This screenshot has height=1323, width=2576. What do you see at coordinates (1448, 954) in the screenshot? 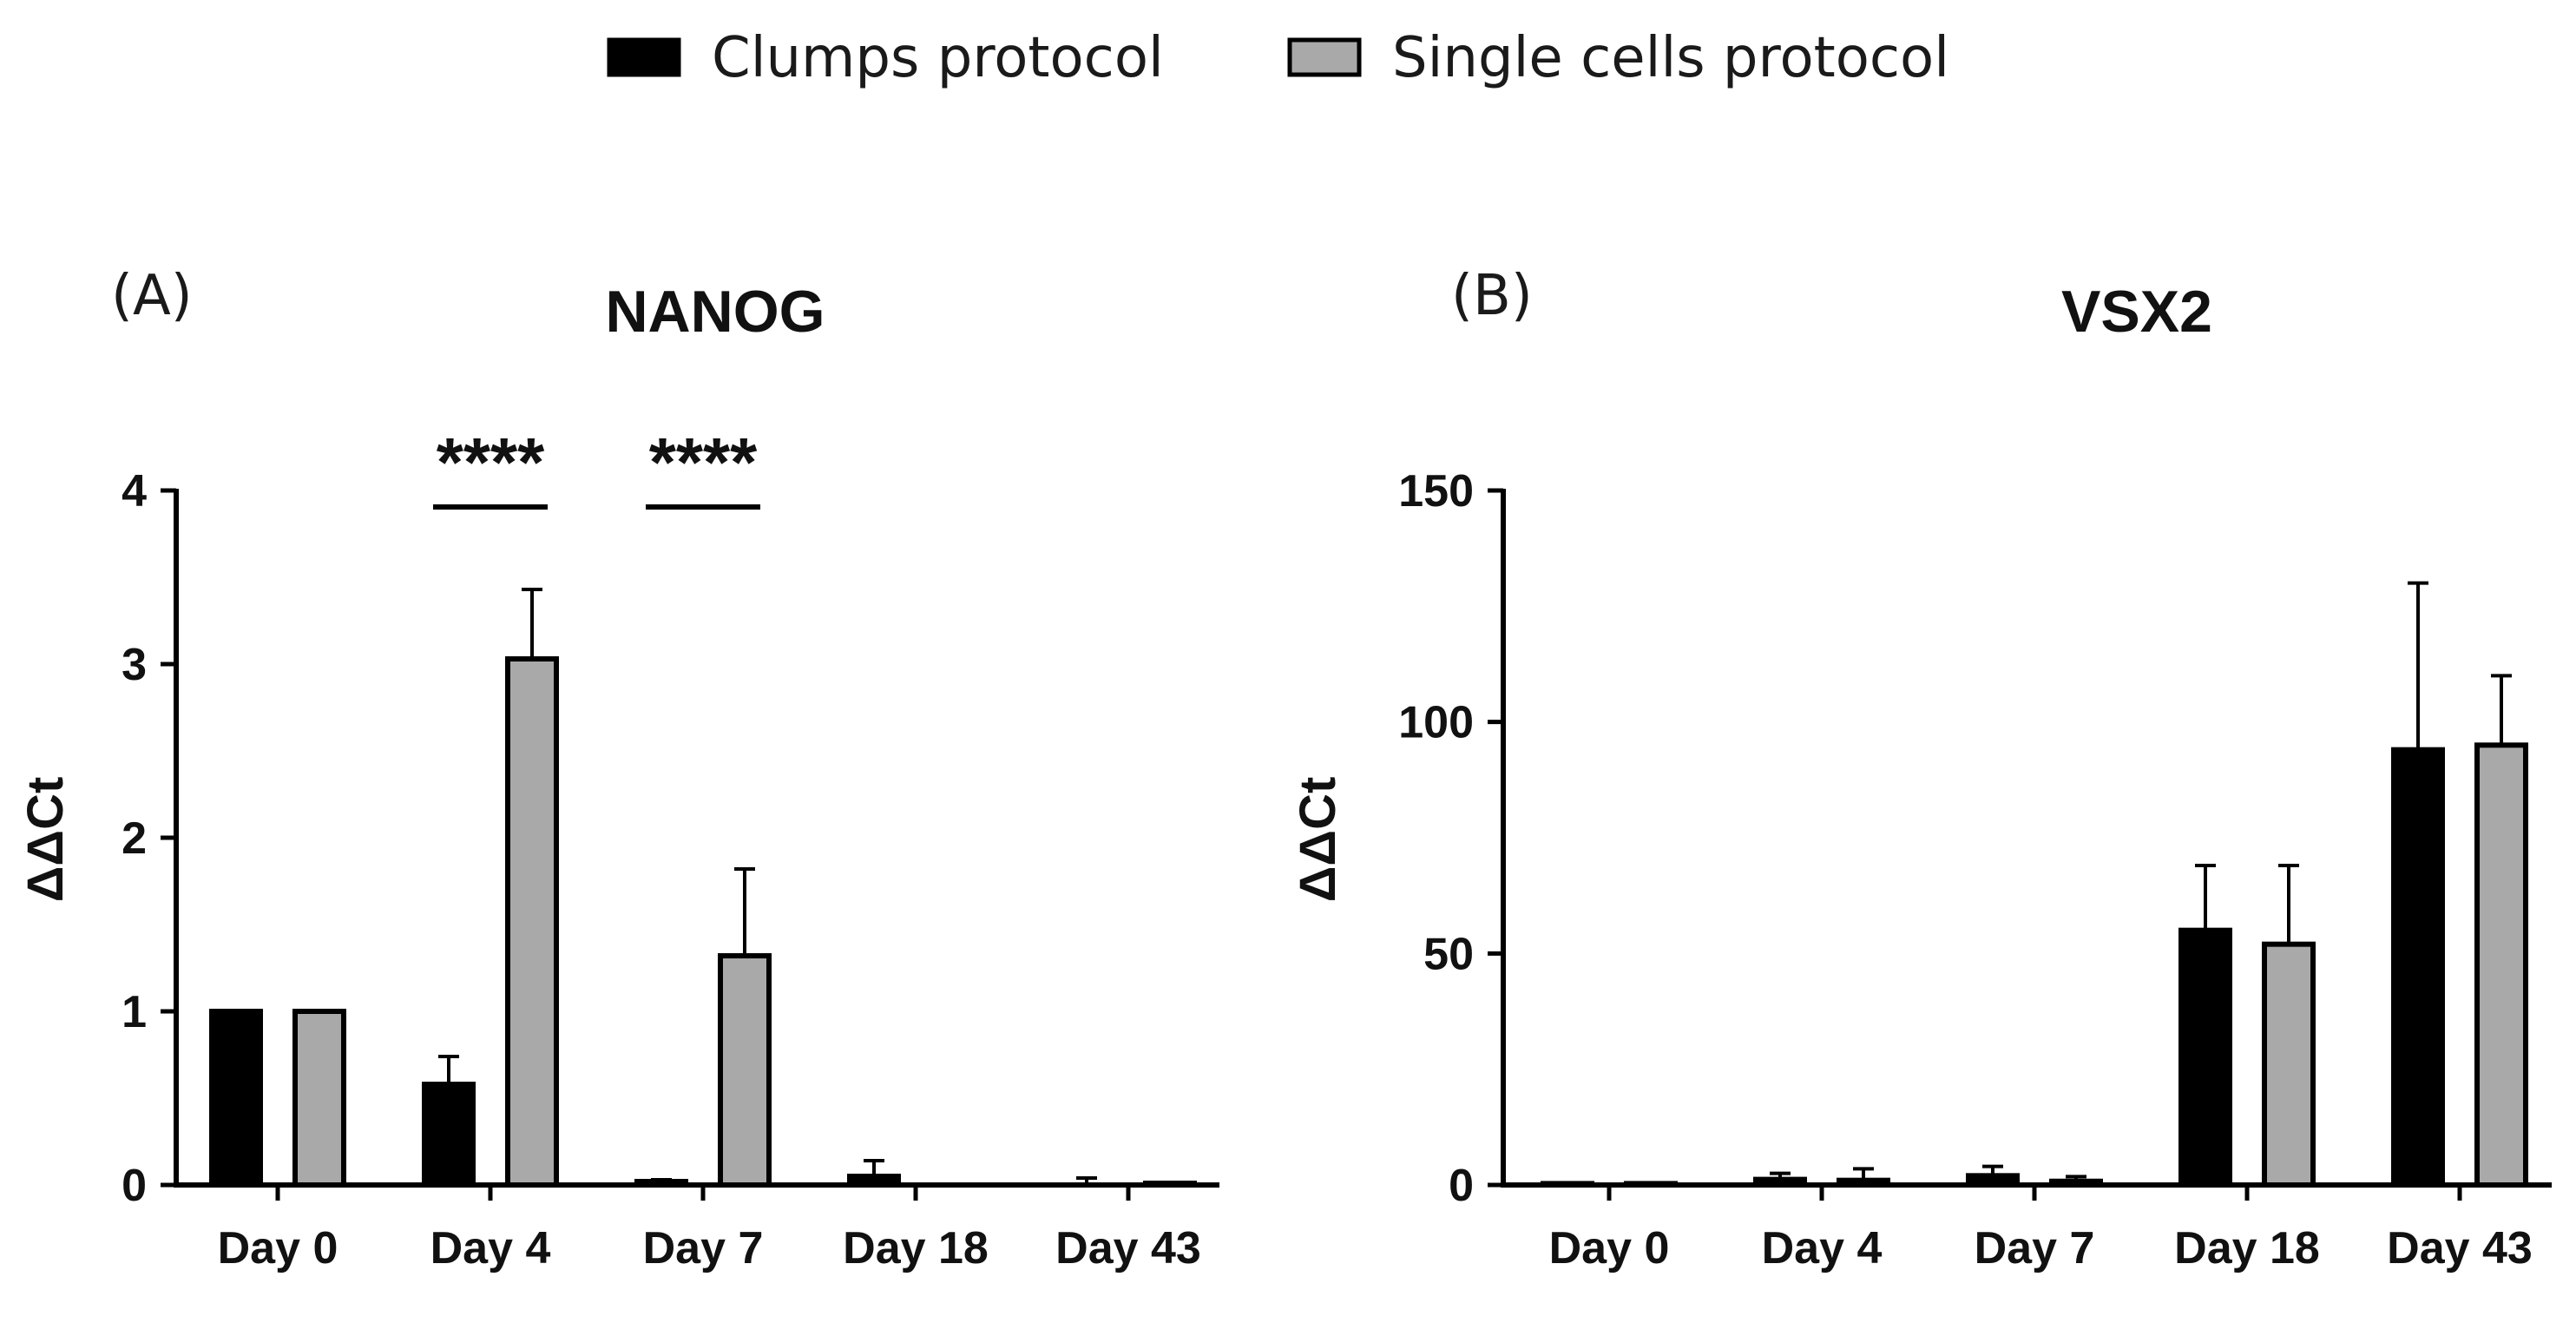
I see `chart-b-y-tick-label: 50` at bounding box center [1448, 954].